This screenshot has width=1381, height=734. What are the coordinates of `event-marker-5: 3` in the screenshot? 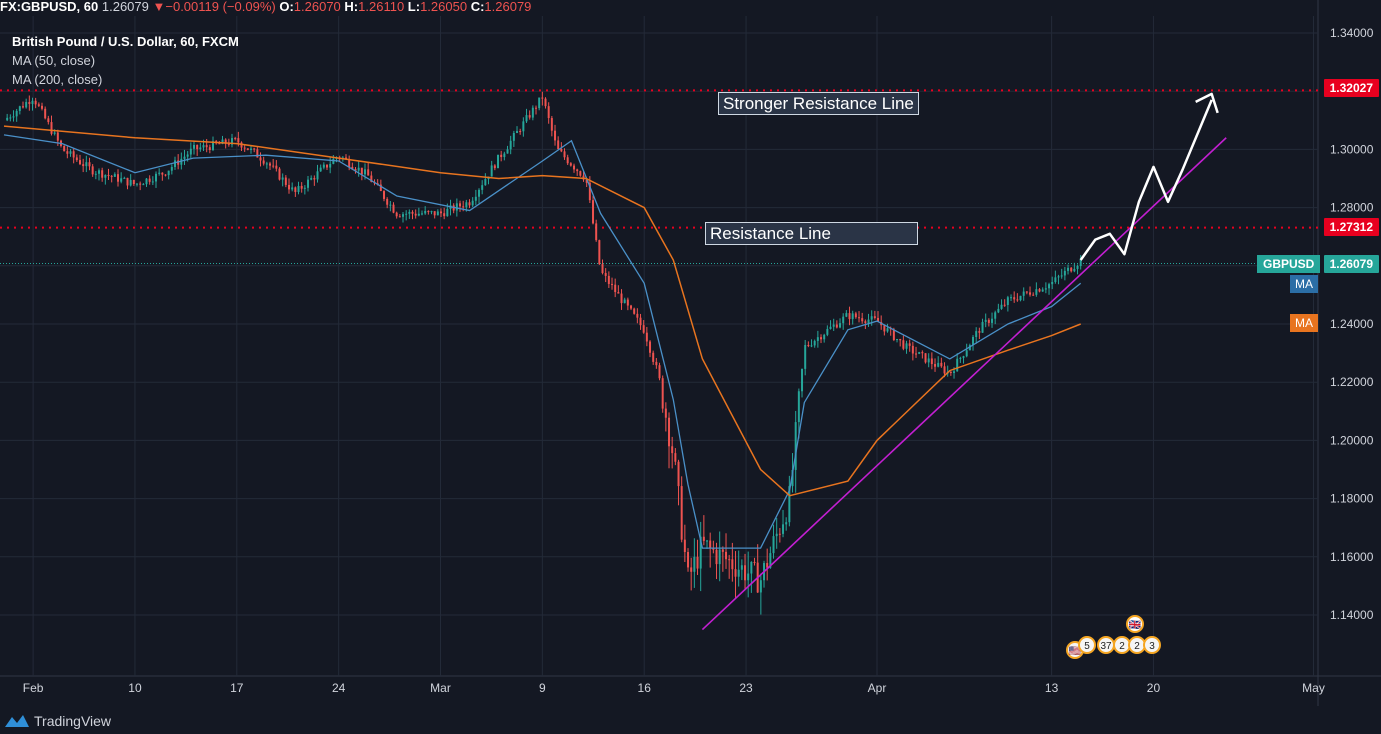 It's located at (1152, 645).